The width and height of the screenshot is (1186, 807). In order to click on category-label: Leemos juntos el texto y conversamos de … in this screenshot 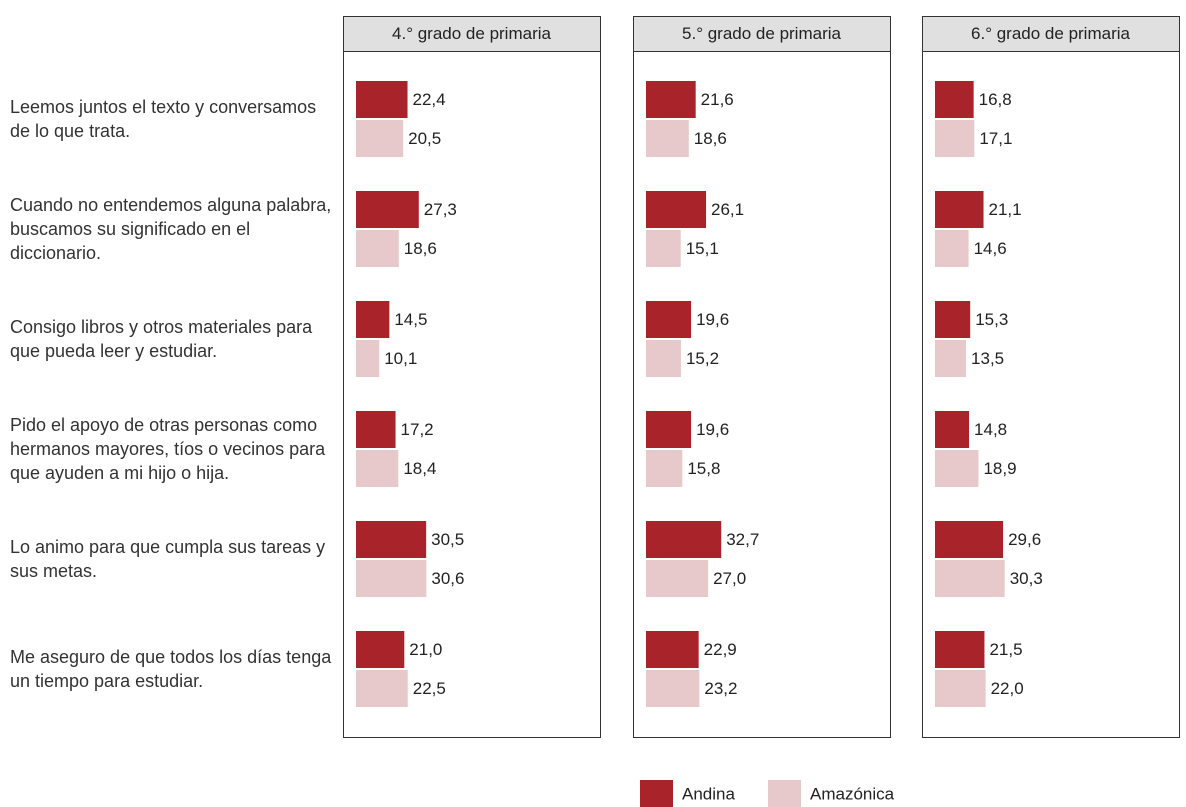, I will do `click(163, 119)`.